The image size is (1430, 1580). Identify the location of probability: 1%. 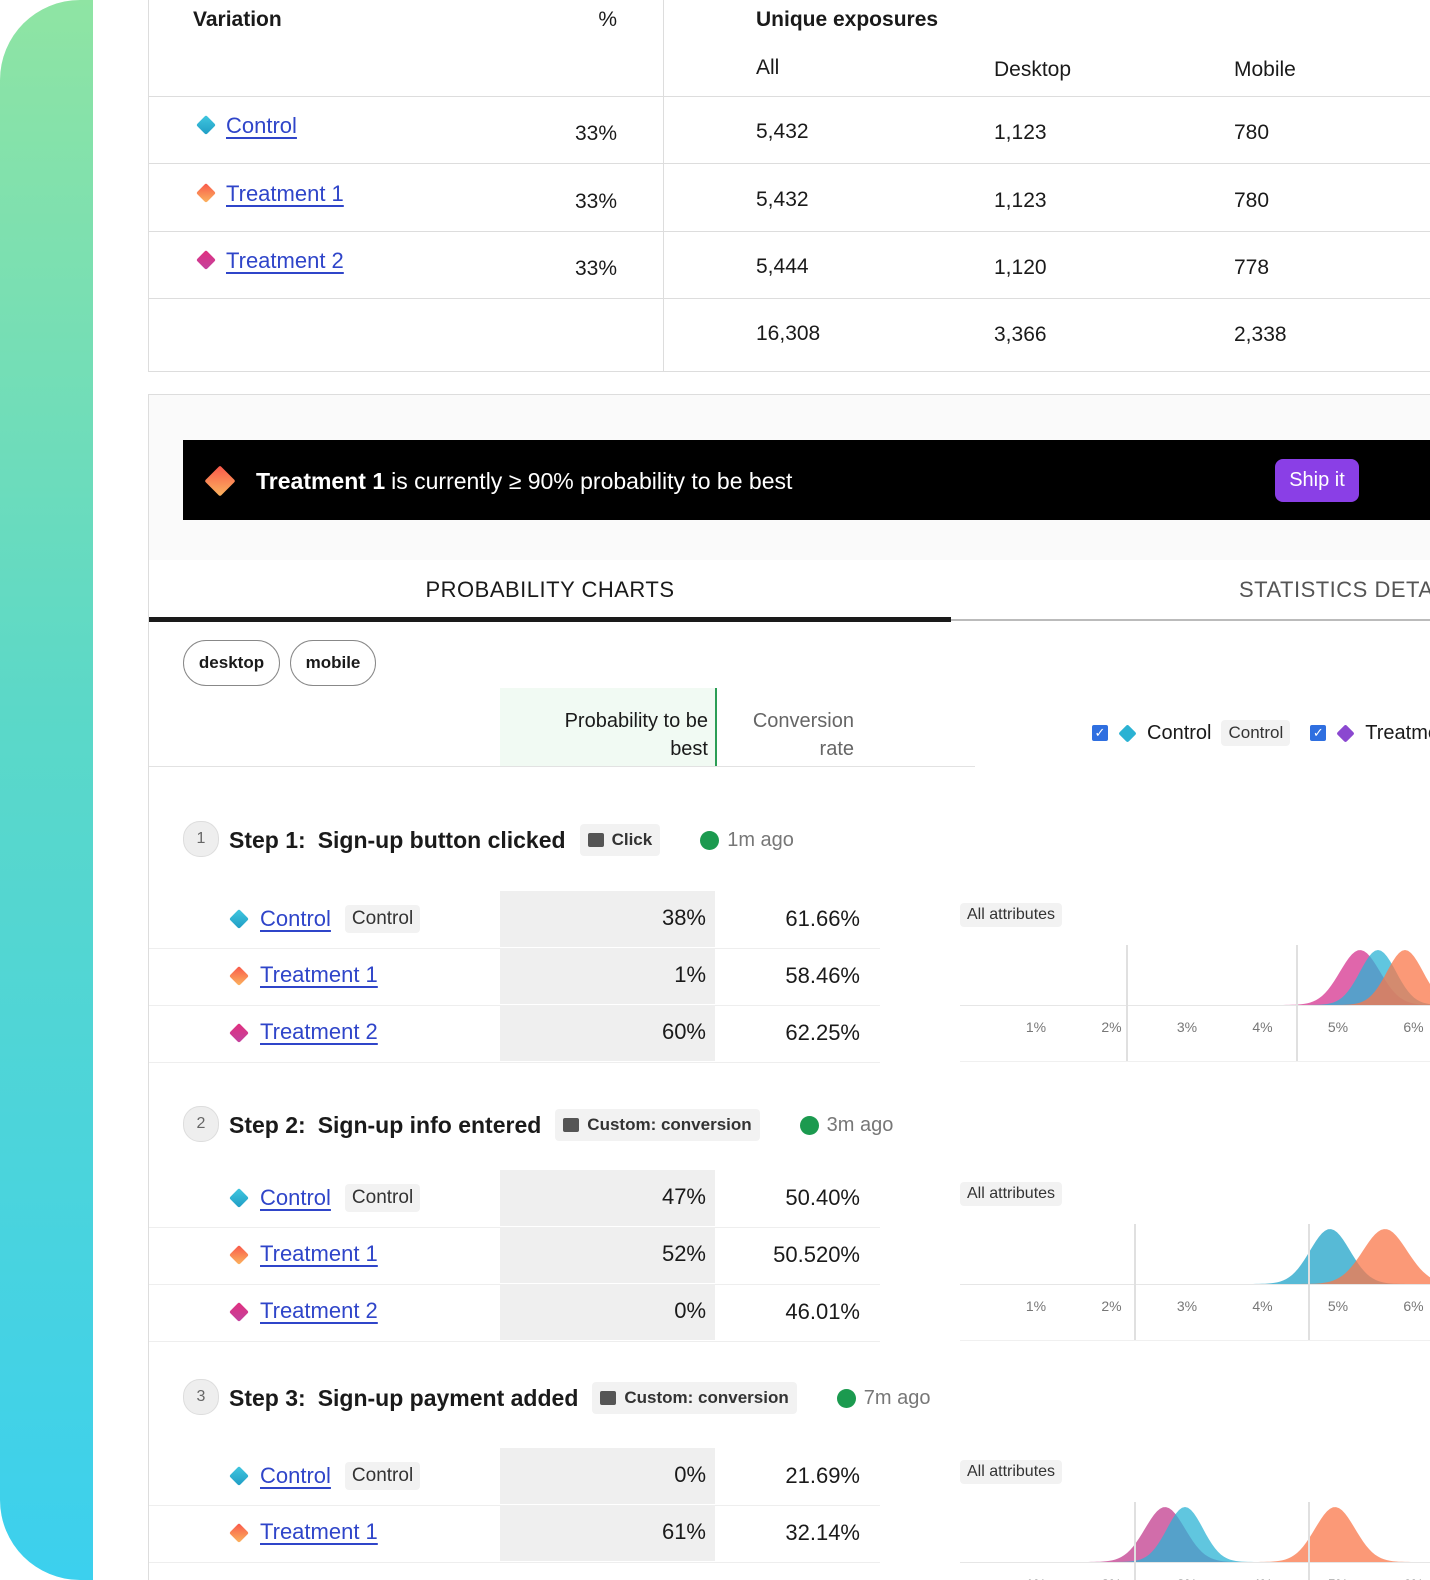
(690, 974).